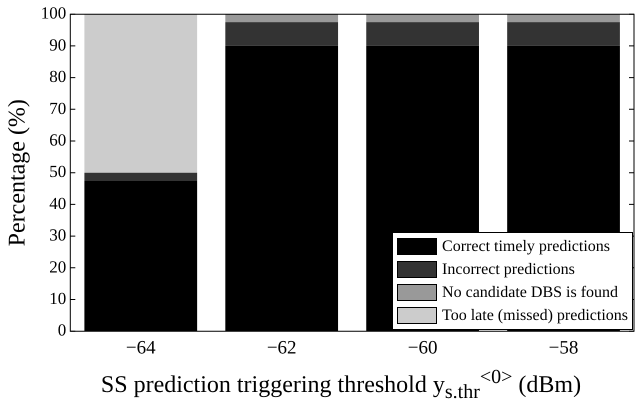 This screenshot has width=642, height=416. What do you see at coordinates (526, 247) in the screenshot?
I see `legend-label: Correct timely predictions` at bounding box center [526, 247].